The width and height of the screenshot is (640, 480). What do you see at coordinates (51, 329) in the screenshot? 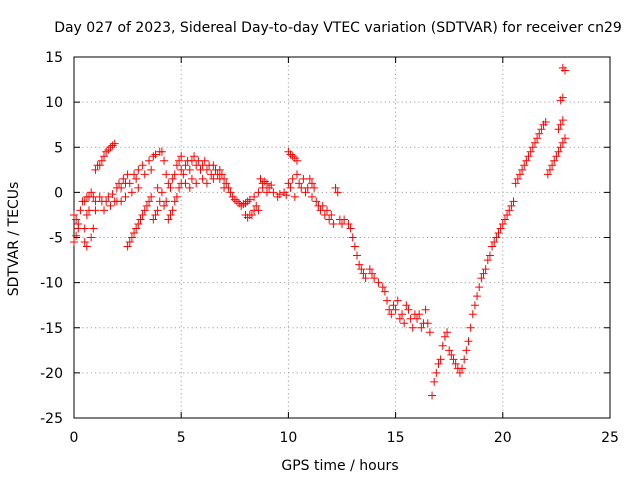
I see `y-tick-label: -15` at bounding box center [51, 329].